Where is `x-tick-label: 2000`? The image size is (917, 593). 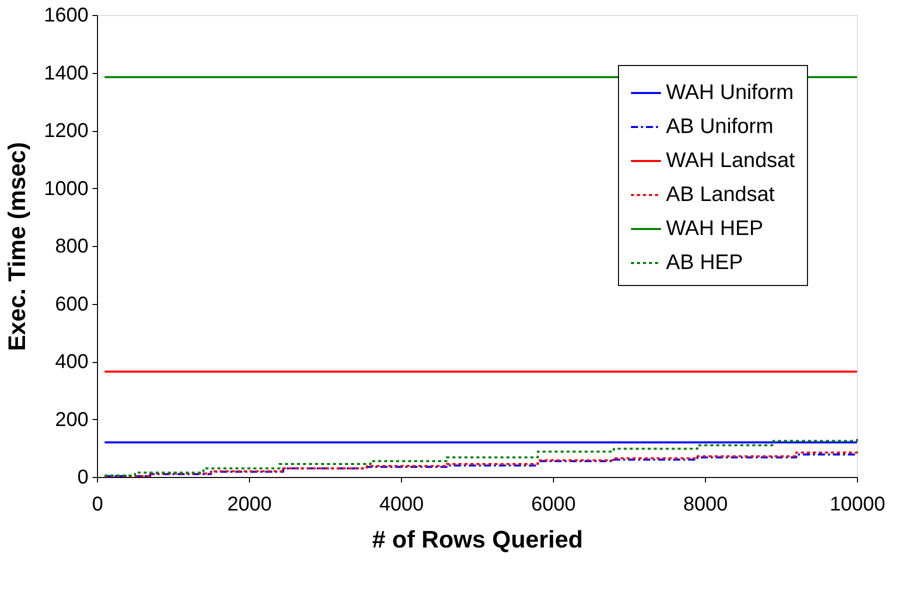 x-tick-label: 2000 is located at coordinates (249, 505).